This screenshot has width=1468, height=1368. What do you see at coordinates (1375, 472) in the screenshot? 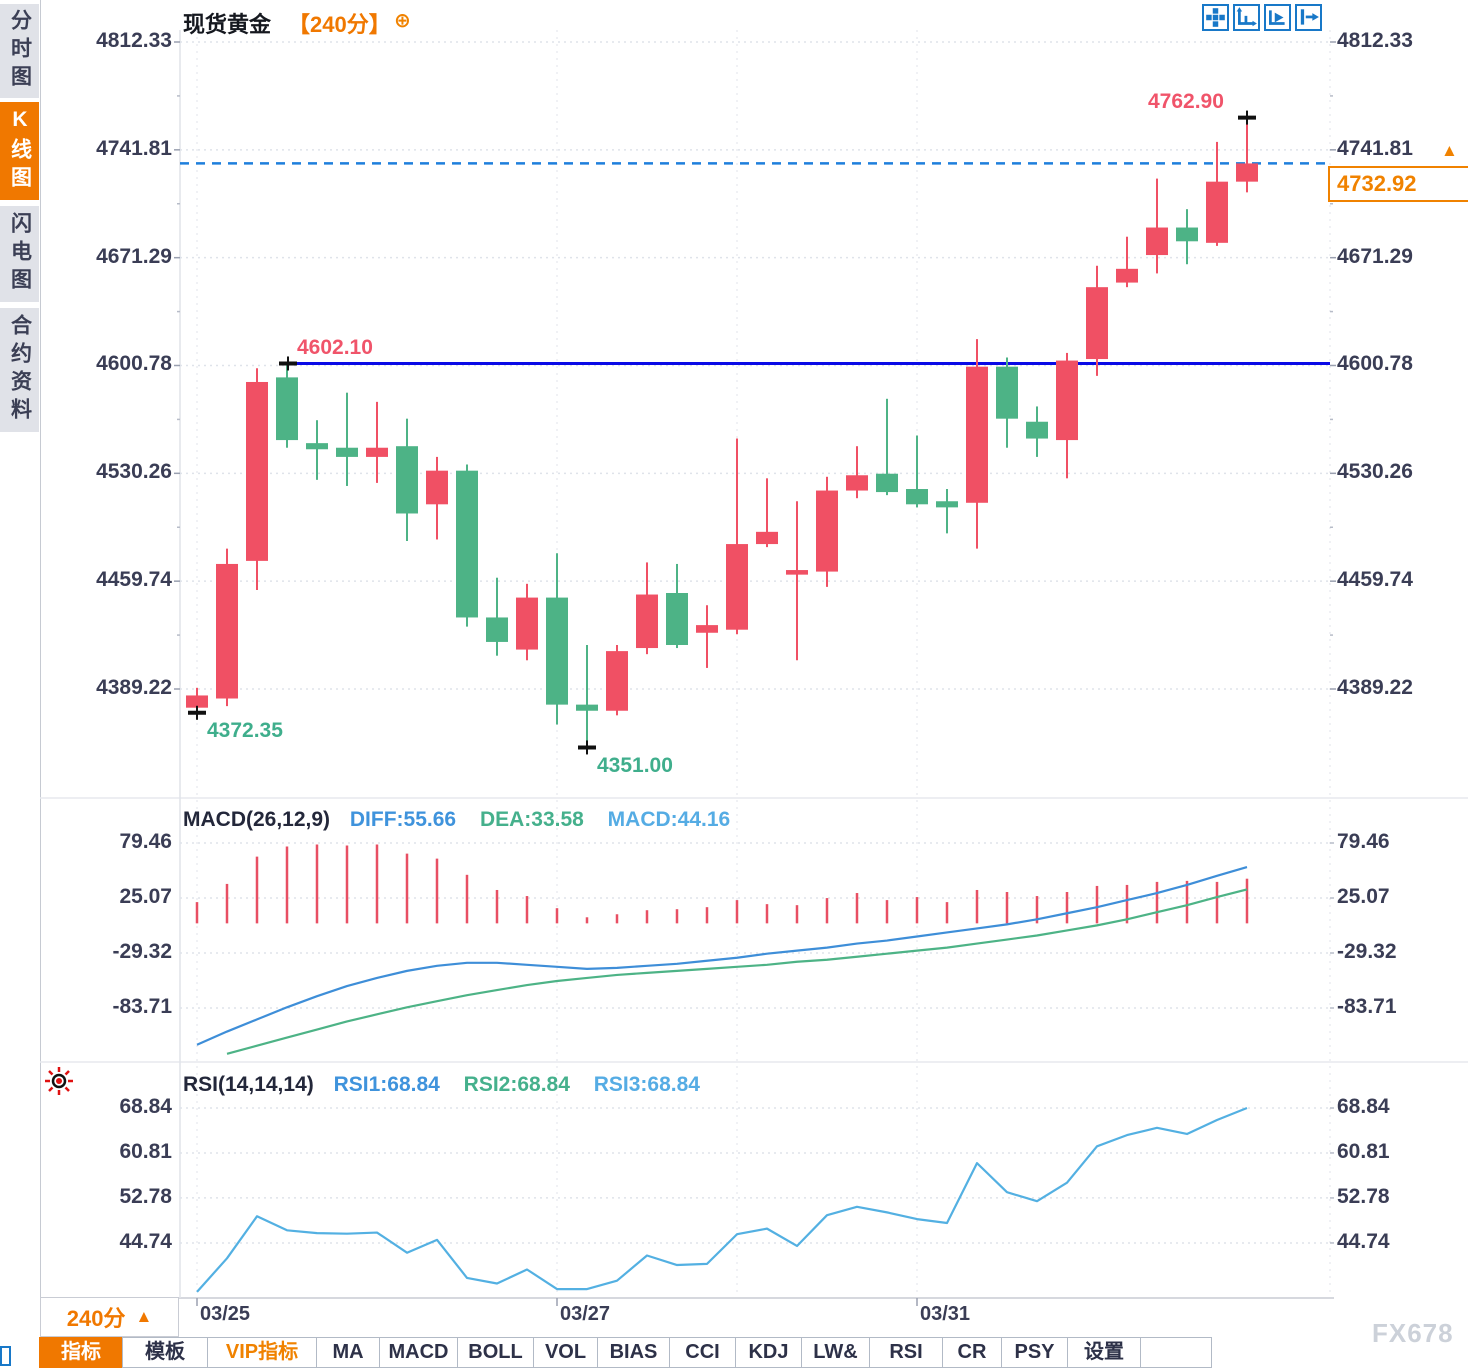
I see `price-tick-right: 4530.26` at bounding box center [1375, 472].